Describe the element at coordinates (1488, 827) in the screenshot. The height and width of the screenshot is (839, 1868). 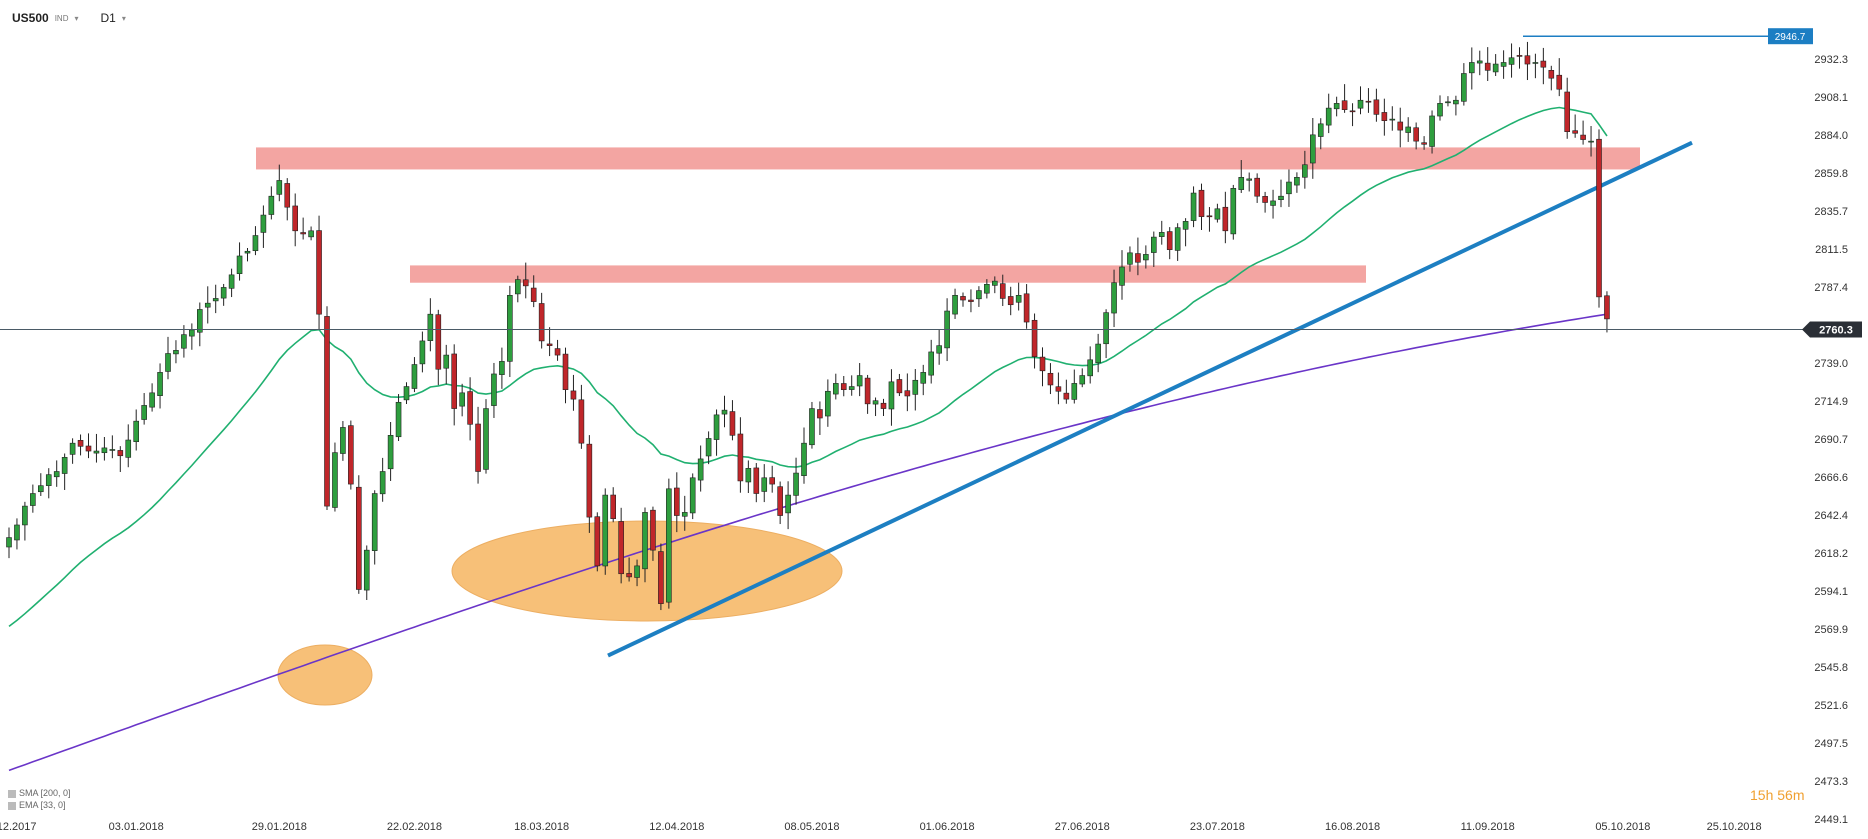
I see `x-tick-label: 11.09.2018` at that location.